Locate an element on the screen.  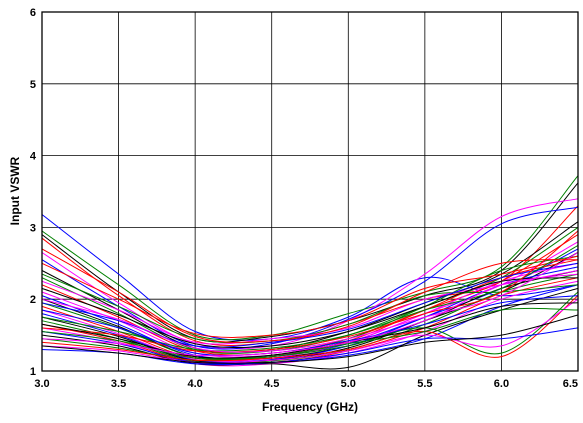
x-tick-labels: 3.0 3.5 4.0 4.5 5.0 5.5 6.0 6.5 is located at coordinates (306, 384).